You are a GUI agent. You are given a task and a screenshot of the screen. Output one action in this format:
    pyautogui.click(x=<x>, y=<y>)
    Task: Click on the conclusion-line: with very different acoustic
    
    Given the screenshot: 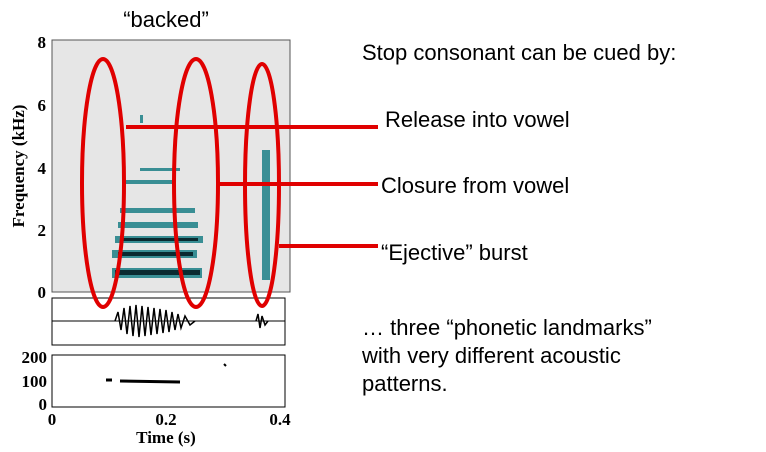 What is the action you would take?
    pyautogui.click(x=491, y=355)
    